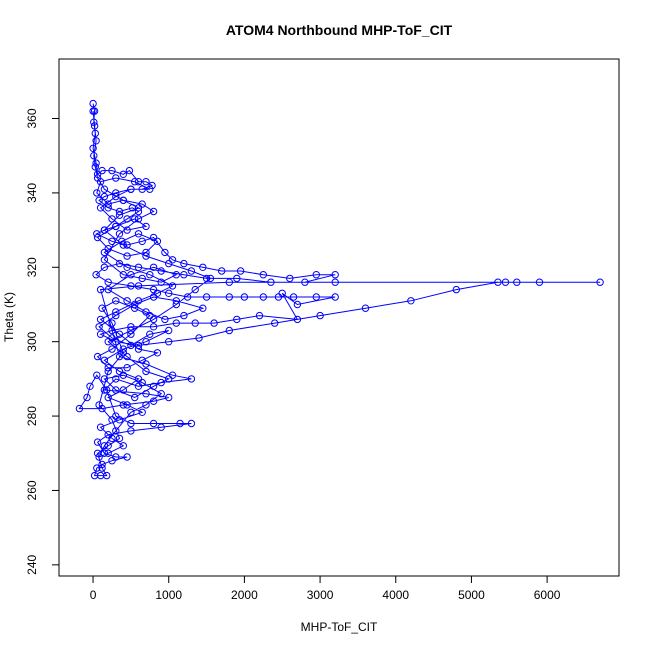  What do you see at coordinates (547, 595) in the screenshot?
I see `x-tick-label: 6000` at bounding box center [547, 595].